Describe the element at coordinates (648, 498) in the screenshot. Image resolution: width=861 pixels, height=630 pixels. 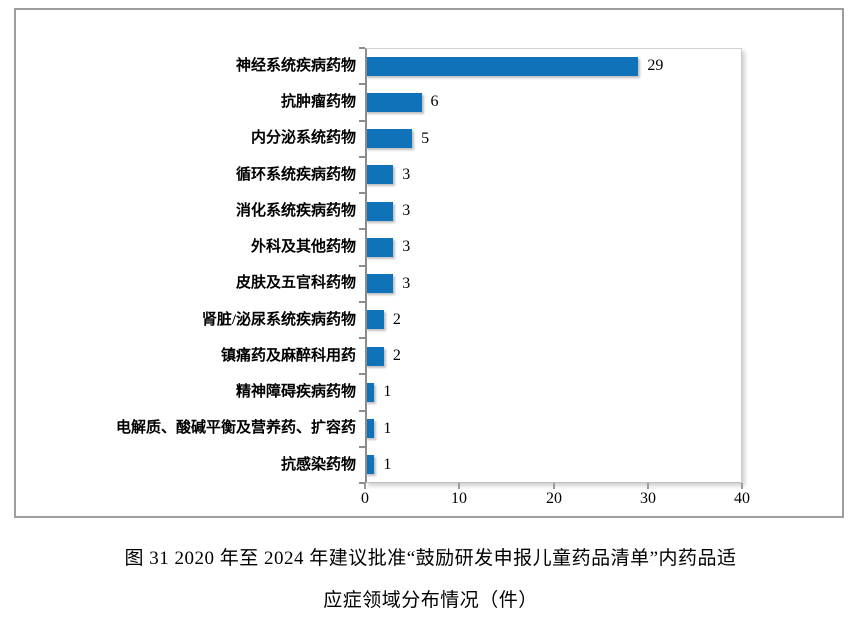
I see `x-axis-tick-label: 30` at that location.